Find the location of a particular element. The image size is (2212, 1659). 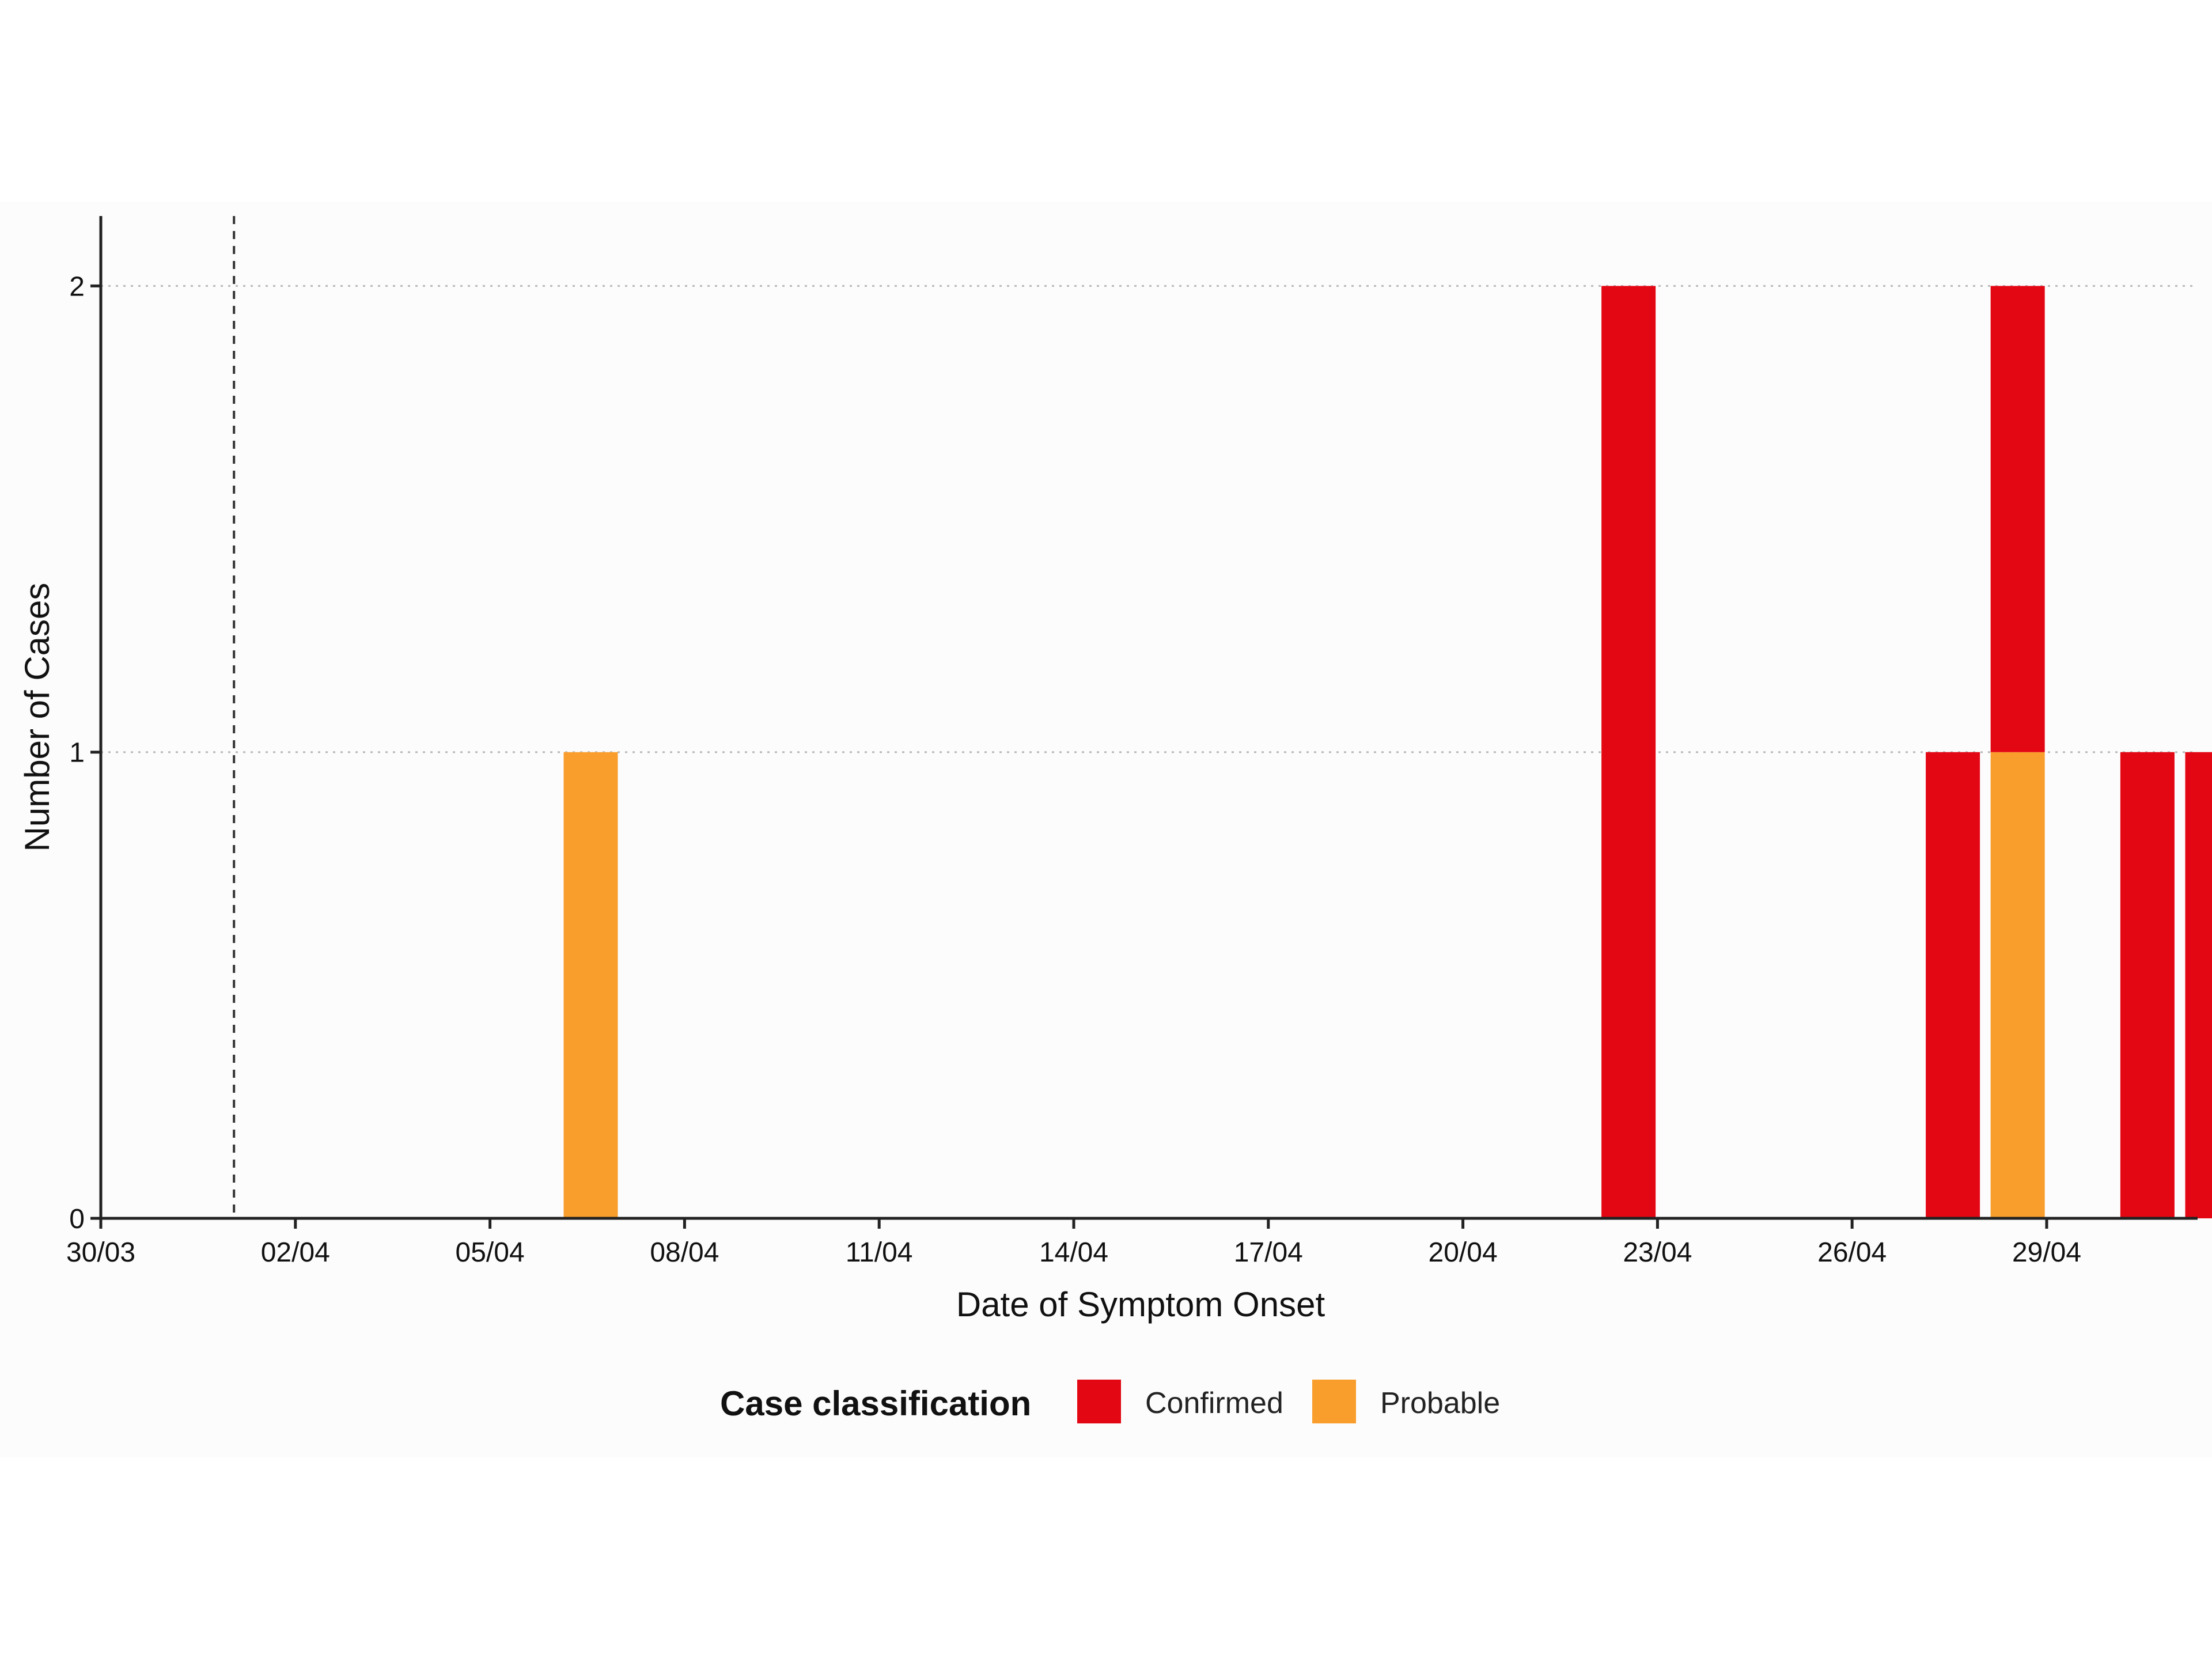

legend-title: Case classification is located at coordinates (875, 1403).